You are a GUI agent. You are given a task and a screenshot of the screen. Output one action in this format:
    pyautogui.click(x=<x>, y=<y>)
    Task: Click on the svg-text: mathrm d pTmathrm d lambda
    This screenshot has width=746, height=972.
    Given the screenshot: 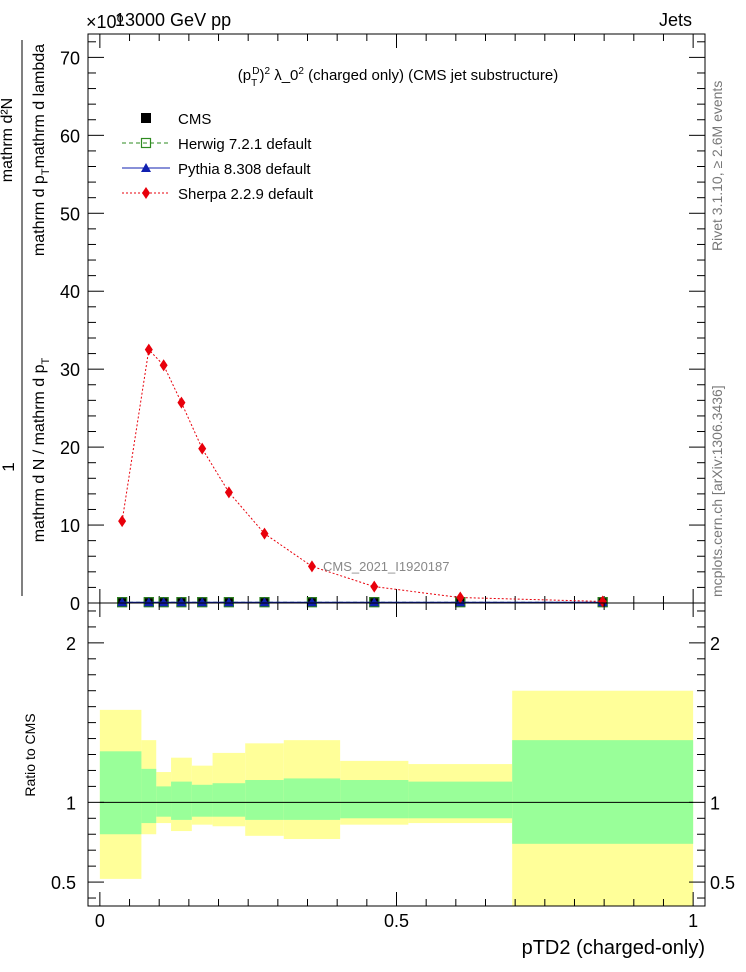 What is the action you would take?
    pyautogui.click(x=41, y=150)
    